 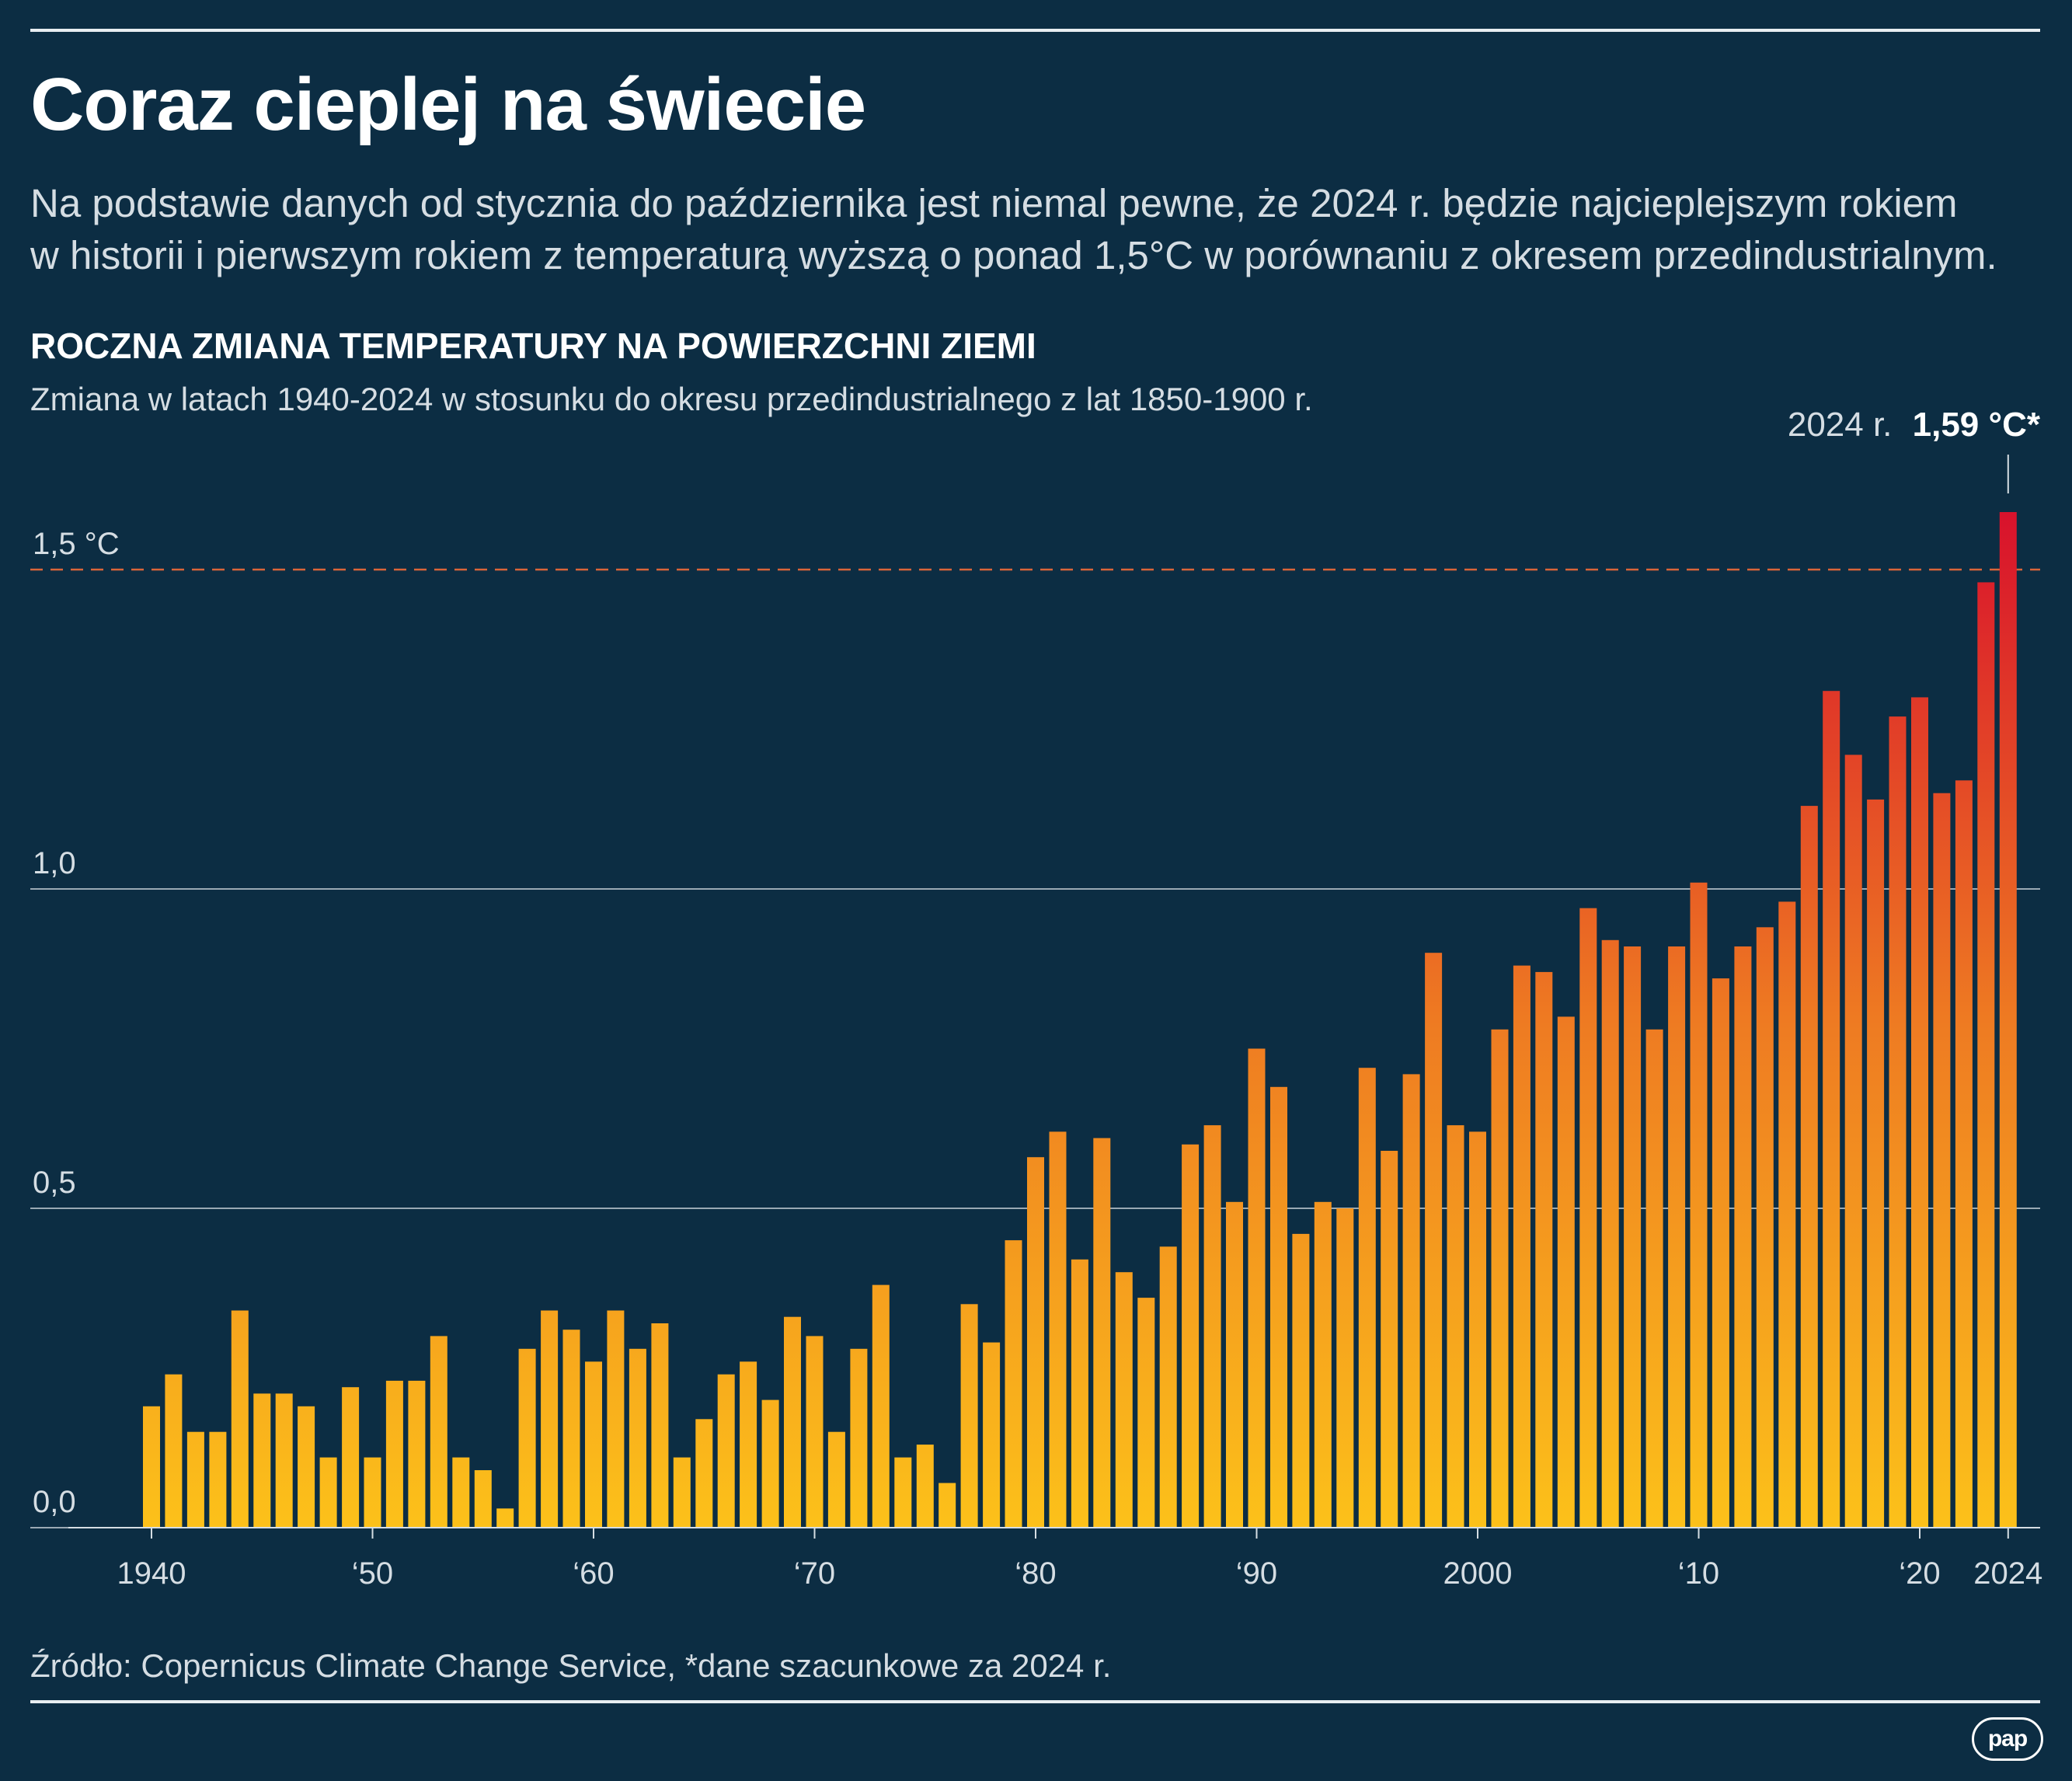 What do you see at coordinates (1058, 1329) in the screenshot?
I see `bar-1981` at bounding box center [1058, 1329].